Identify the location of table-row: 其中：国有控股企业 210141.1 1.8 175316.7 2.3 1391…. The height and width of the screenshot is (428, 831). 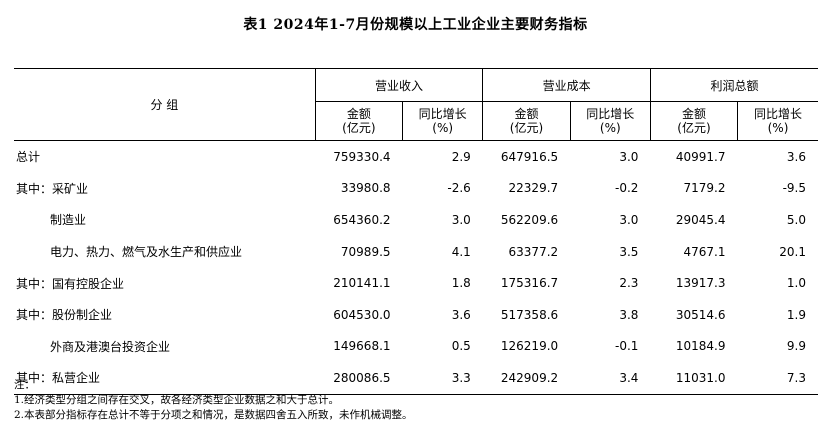
(416, 283).